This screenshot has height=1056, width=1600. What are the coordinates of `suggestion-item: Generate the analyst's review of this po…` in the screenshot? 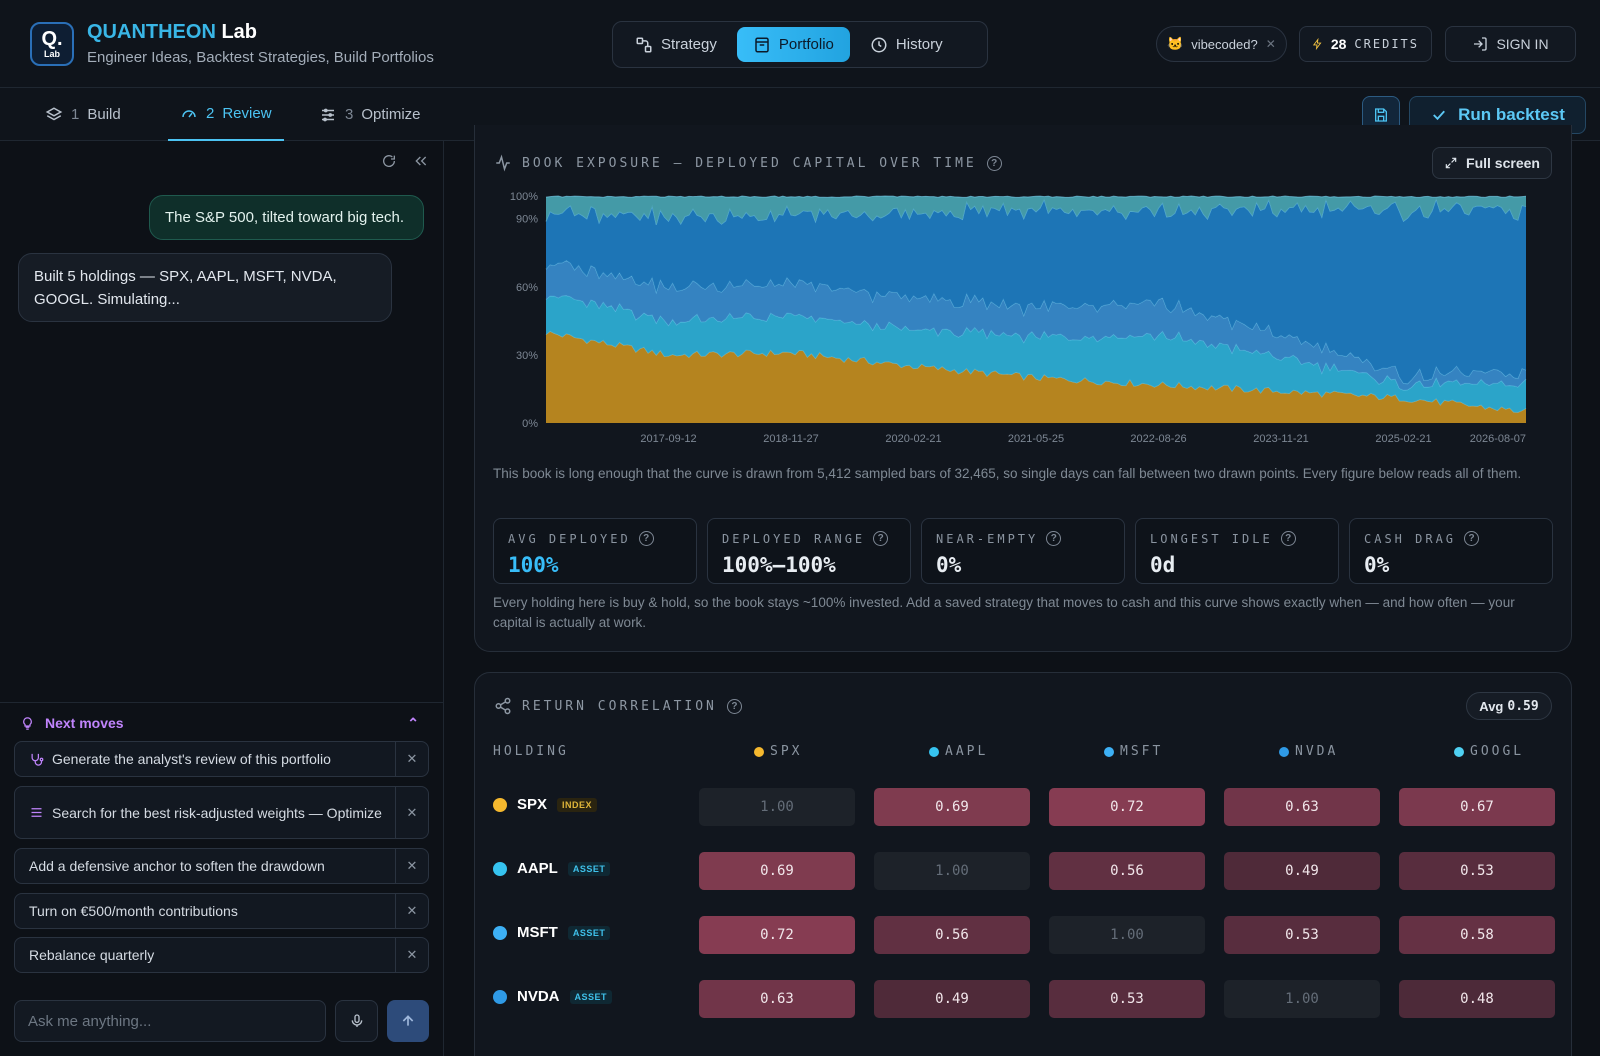 It's located at (221, 759).